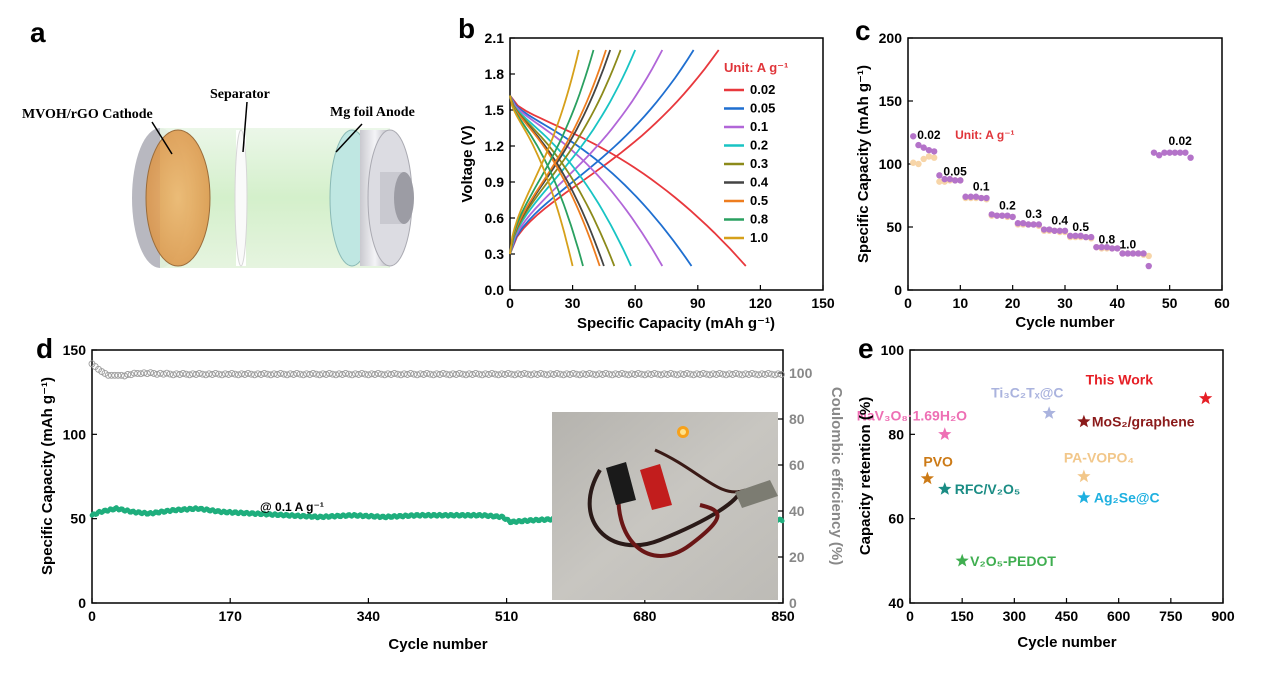 Image resolution: width=1270 pixels, height=680 pixels. What do you see at coordinates (793, 603) in the screenshot?
I see `y2-tick-label: 0` at bounding box center [793, 603].